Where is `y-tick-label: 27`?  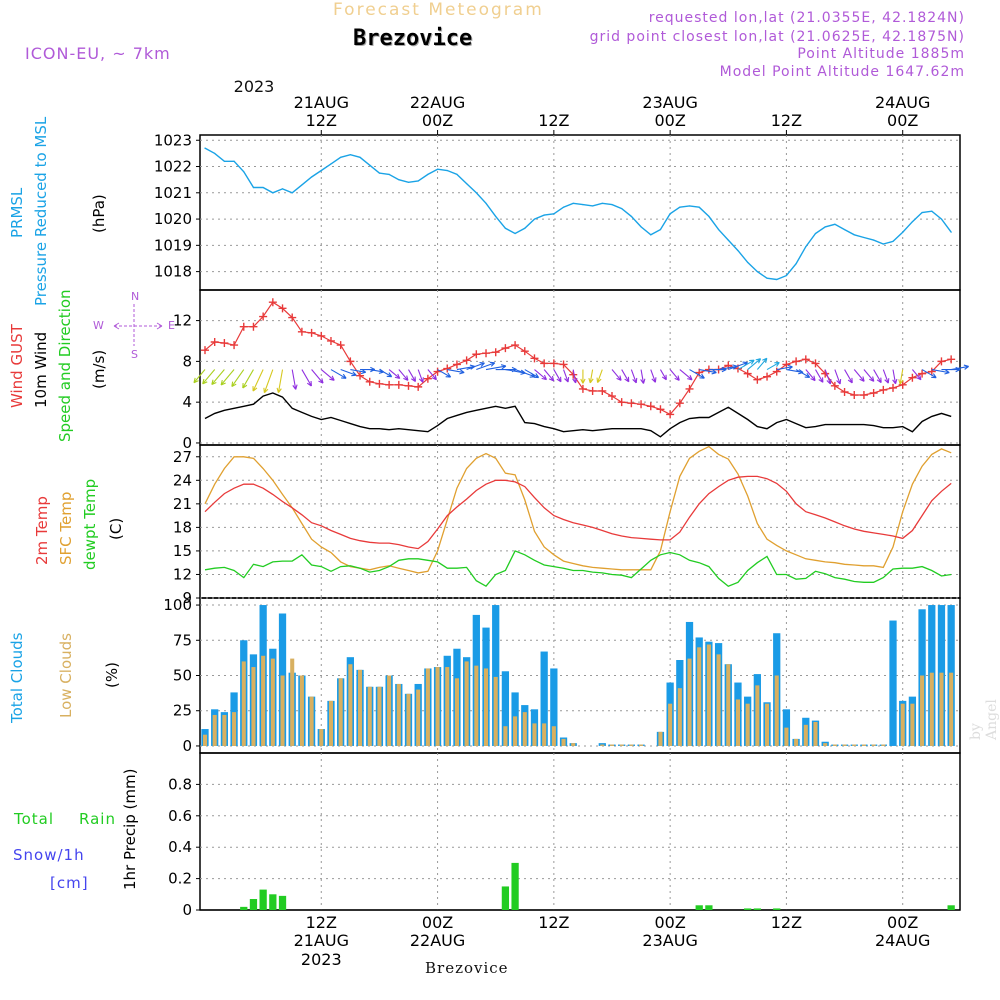 y-tick-label: 27 is located at coordinates (182, 457).